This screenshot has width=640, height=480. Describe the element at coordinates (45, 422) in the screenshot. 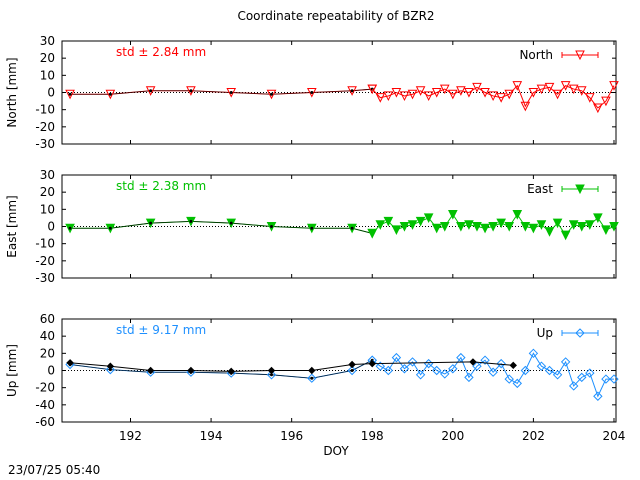

I see `y-tick-label: -60` at that location.